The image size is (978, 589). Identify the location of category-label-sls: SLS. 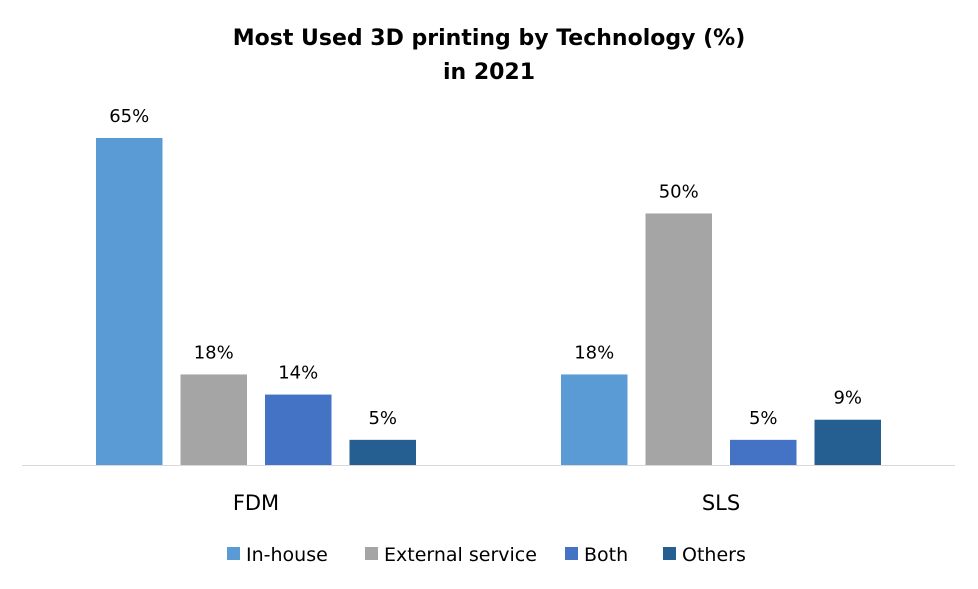
(721, 503).